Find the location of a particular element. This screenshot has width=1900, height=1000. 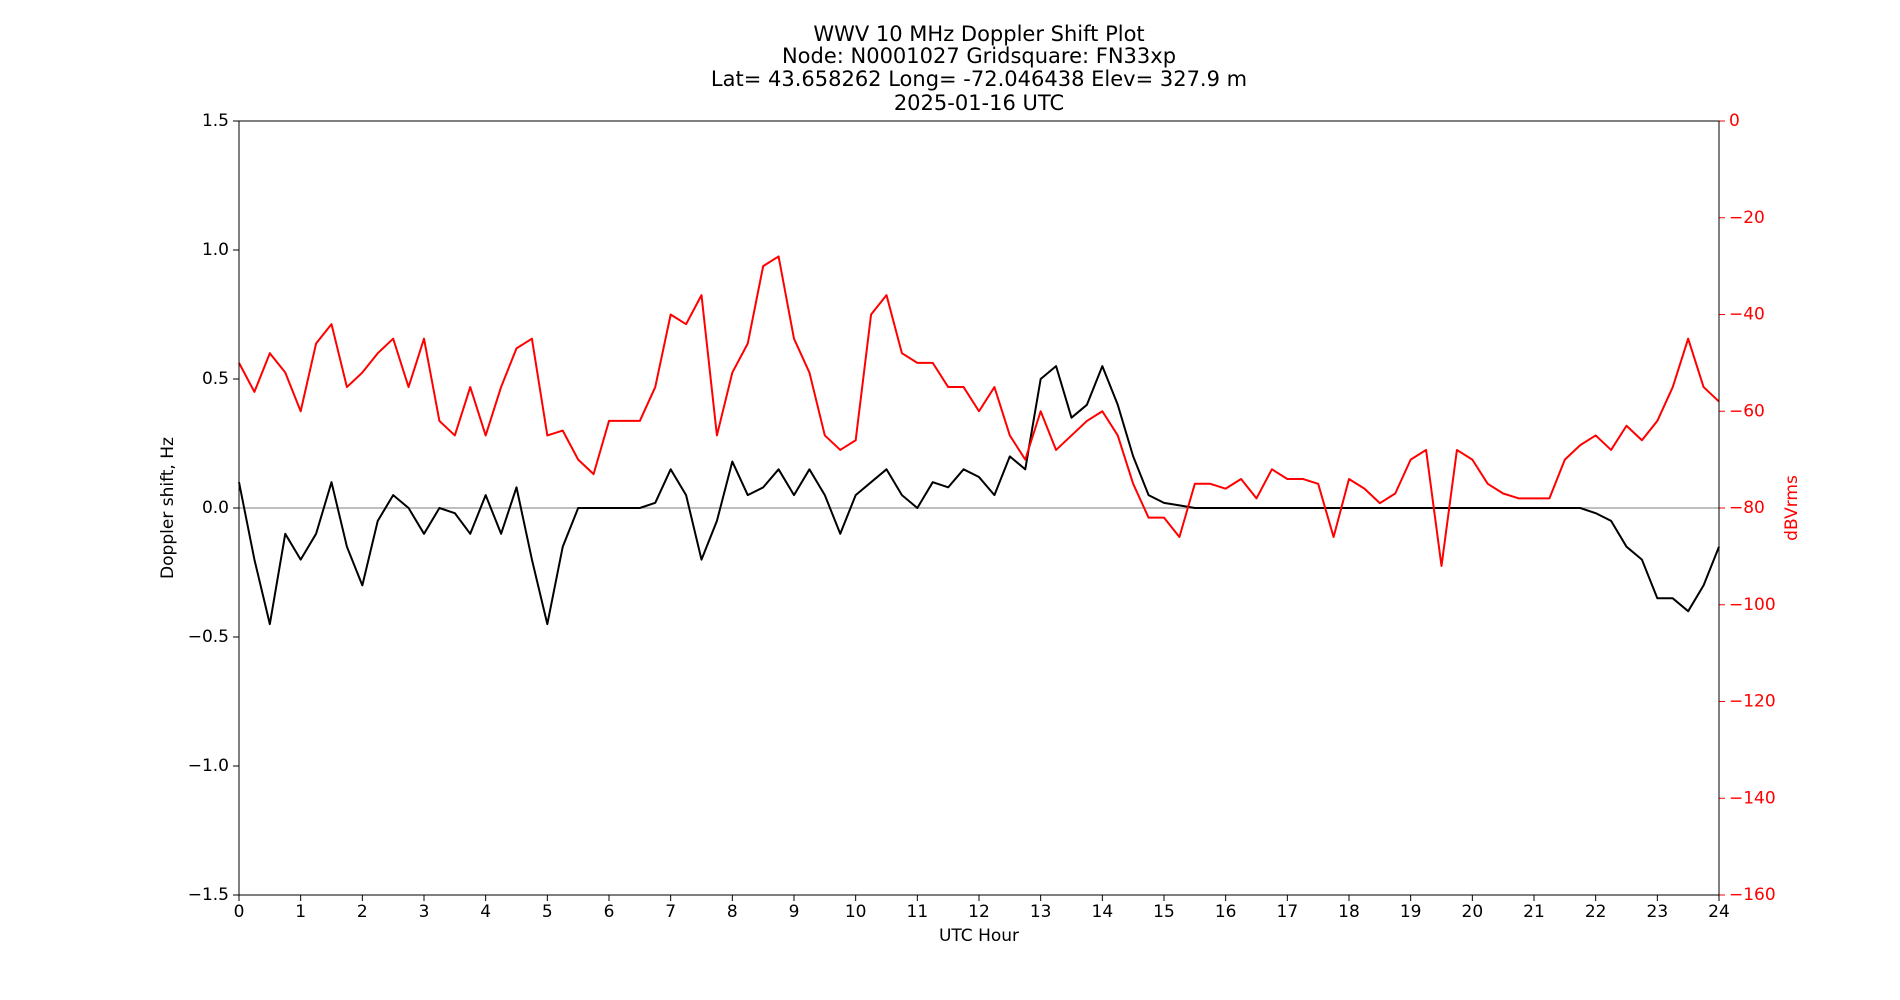

x-tick-label: 2 is located at coordinates (362, 912).